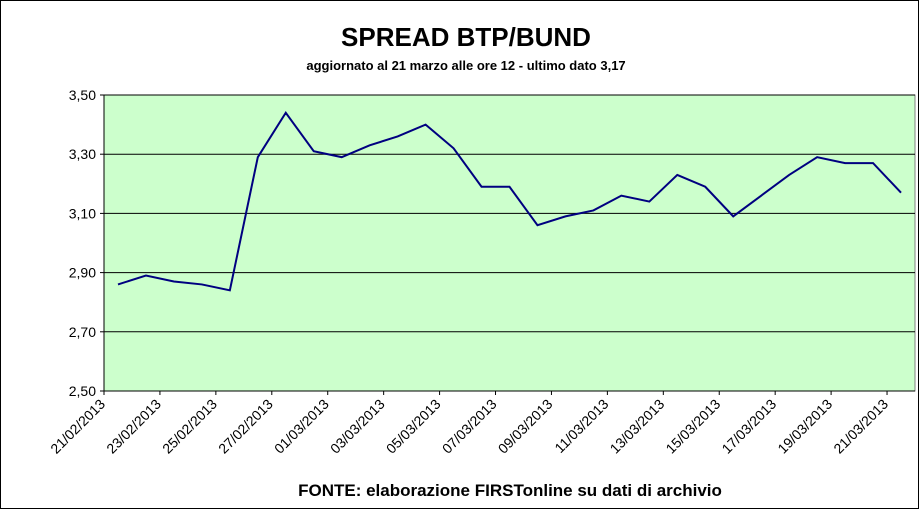 The width and height of the screenshot is (920, 510). Describe the element at coordinates (82, 332) in the screenshot. I see `y-tick-label: 2,70` at that location.